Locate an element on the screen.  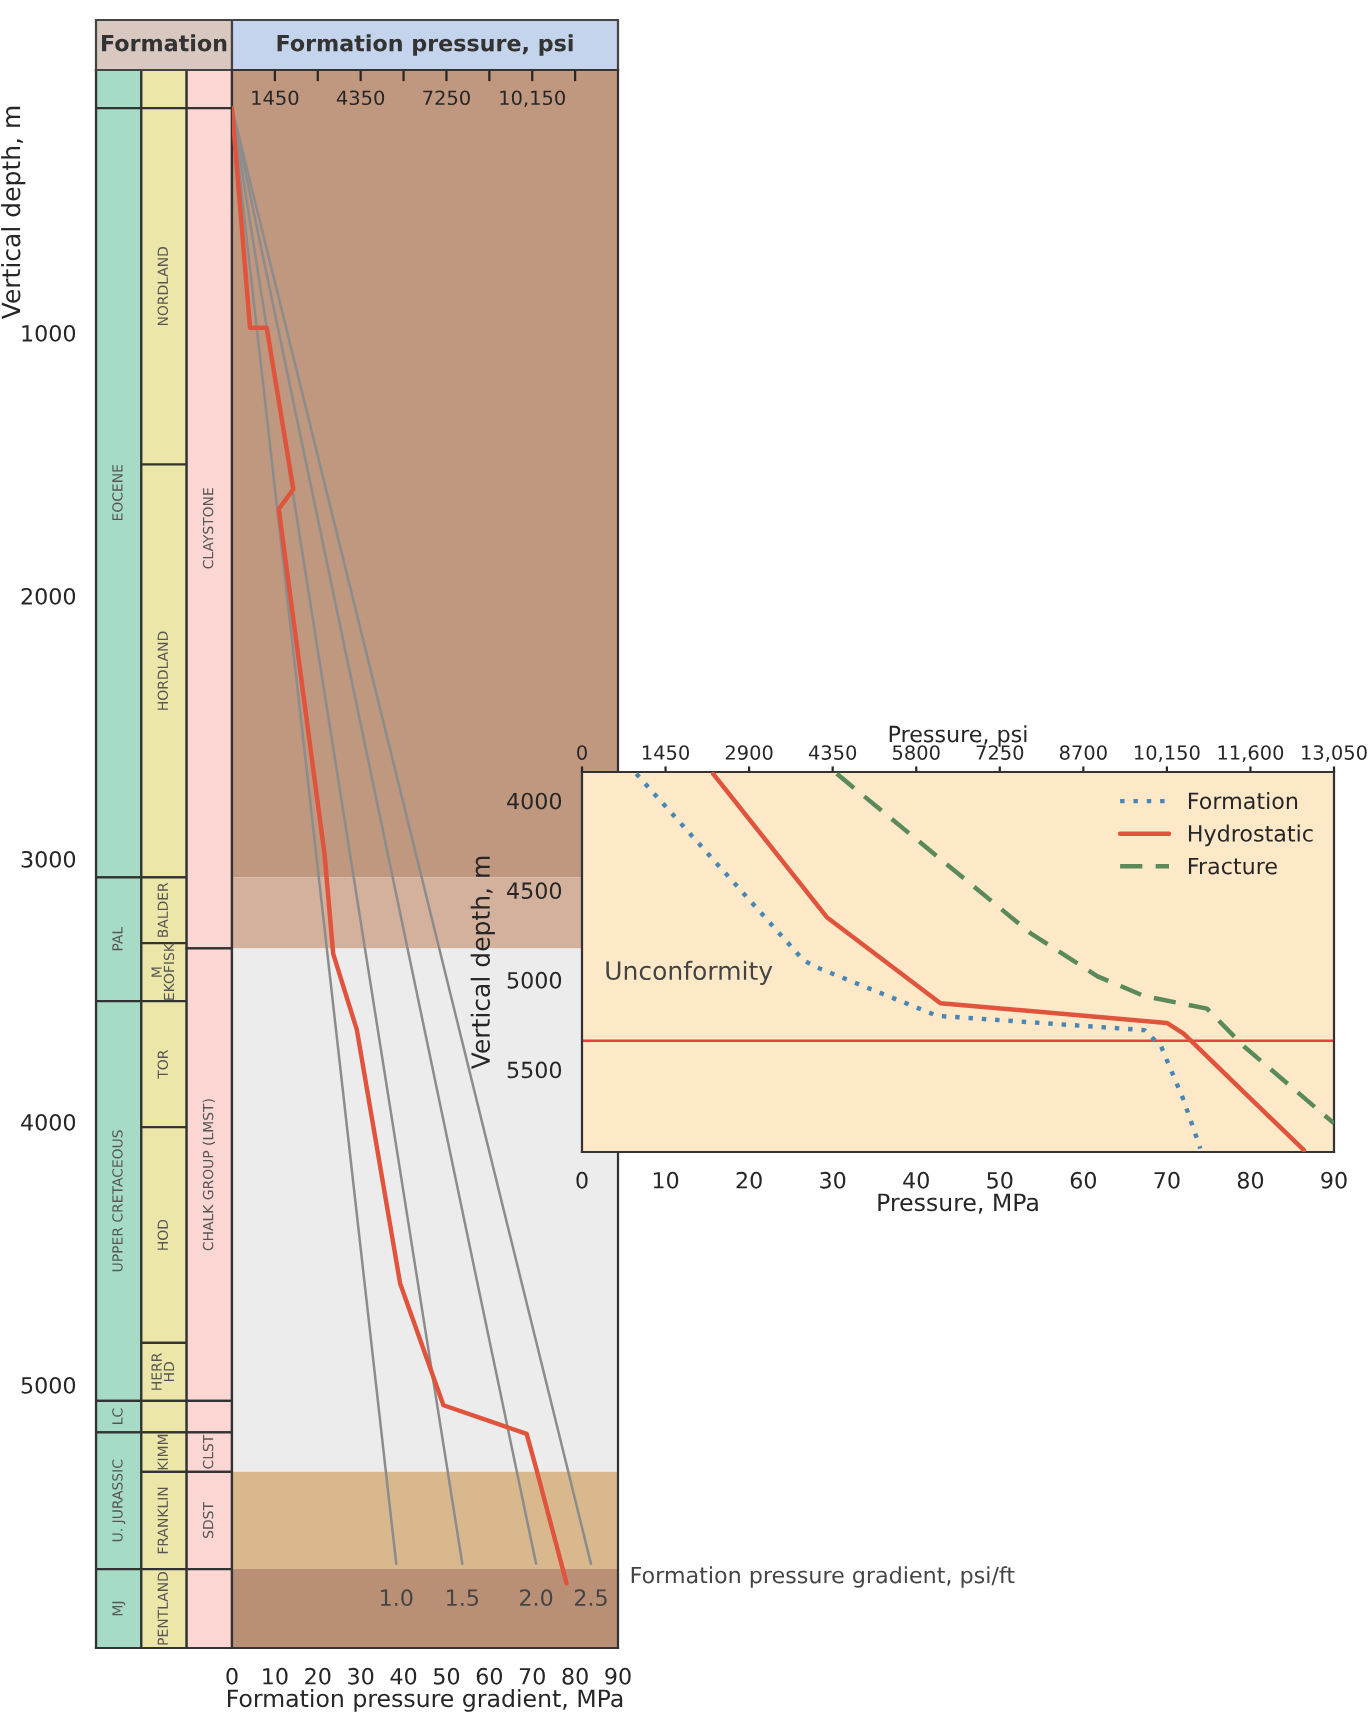
x2-tick-label: 13,050 is located at coordinates (1334, 753).